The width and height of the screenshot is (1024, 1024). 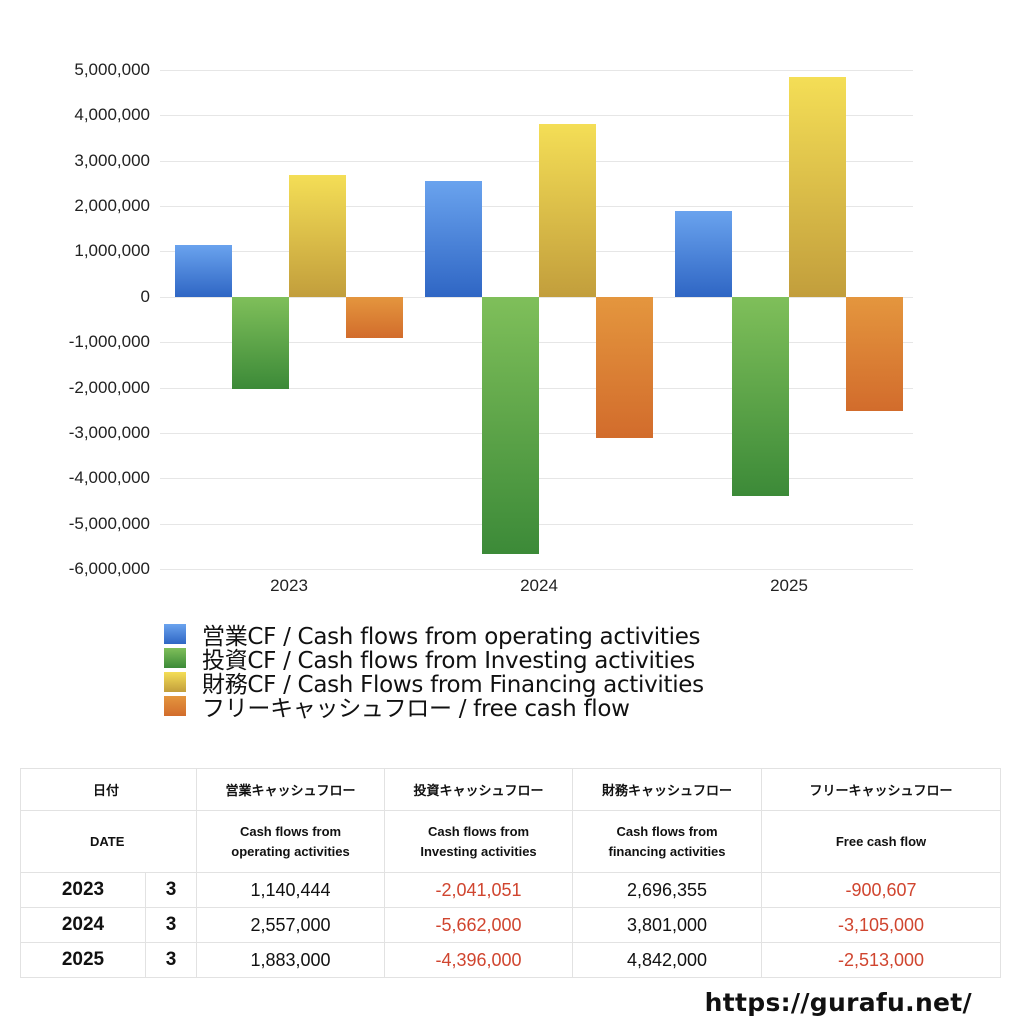 I want to click on bar-free-2023, so click(x=374, y=317).